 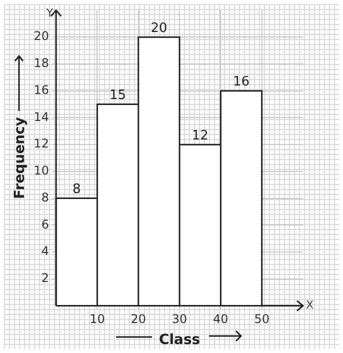 What do you see at coordinates (179, 340) in the screenshot?
I see `x-axis-title: Class` at bounding box center [179, 340].